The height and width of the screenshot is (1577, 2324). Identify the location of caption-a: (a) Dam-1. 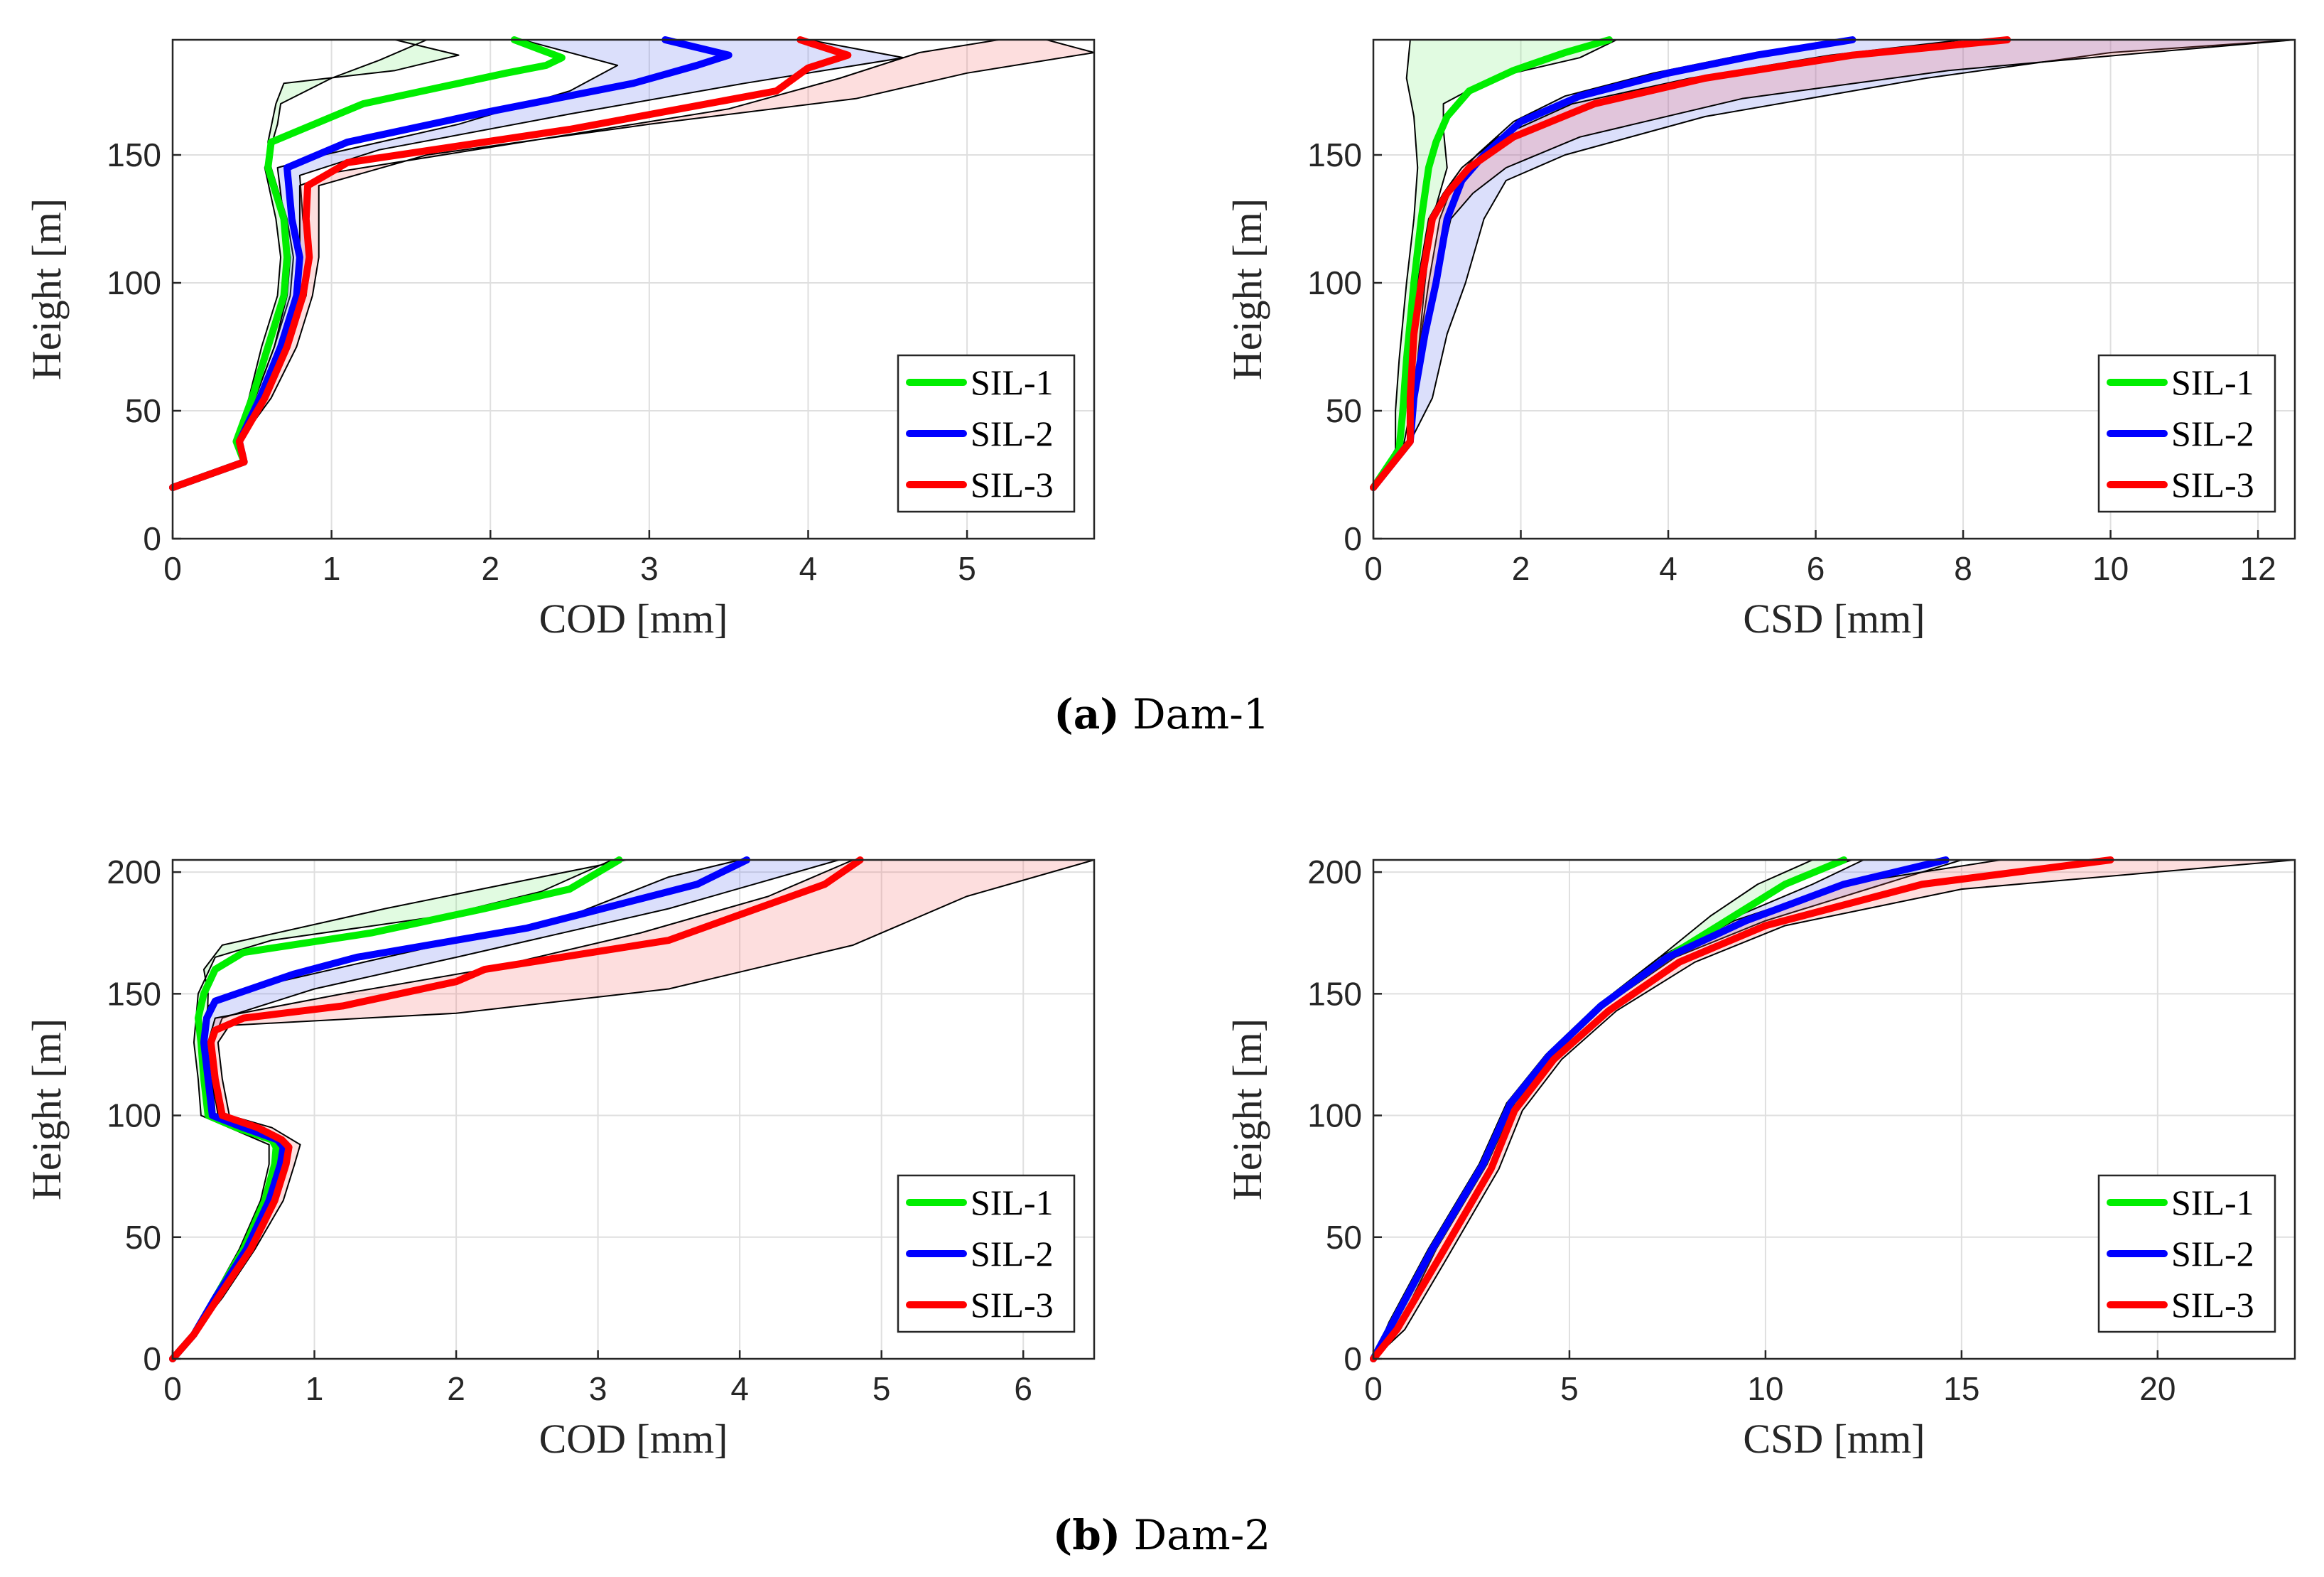
(1161, 714).